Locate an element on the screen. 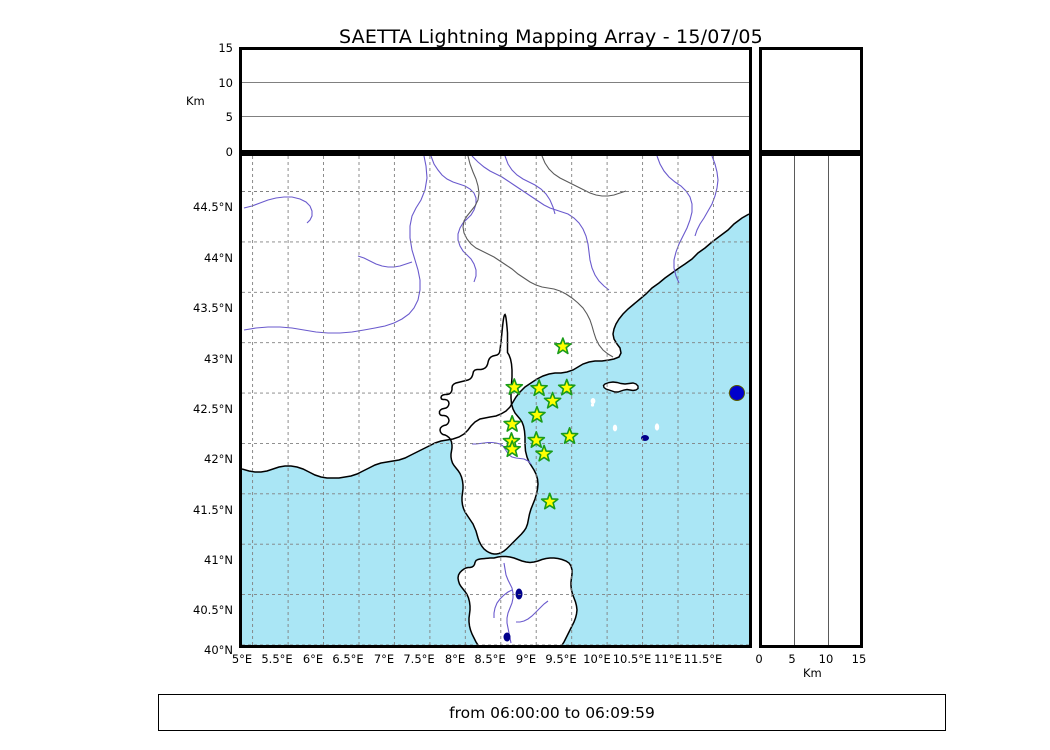  map-ytick-40.5: 40.5°N is located at coordinates (213, 610).